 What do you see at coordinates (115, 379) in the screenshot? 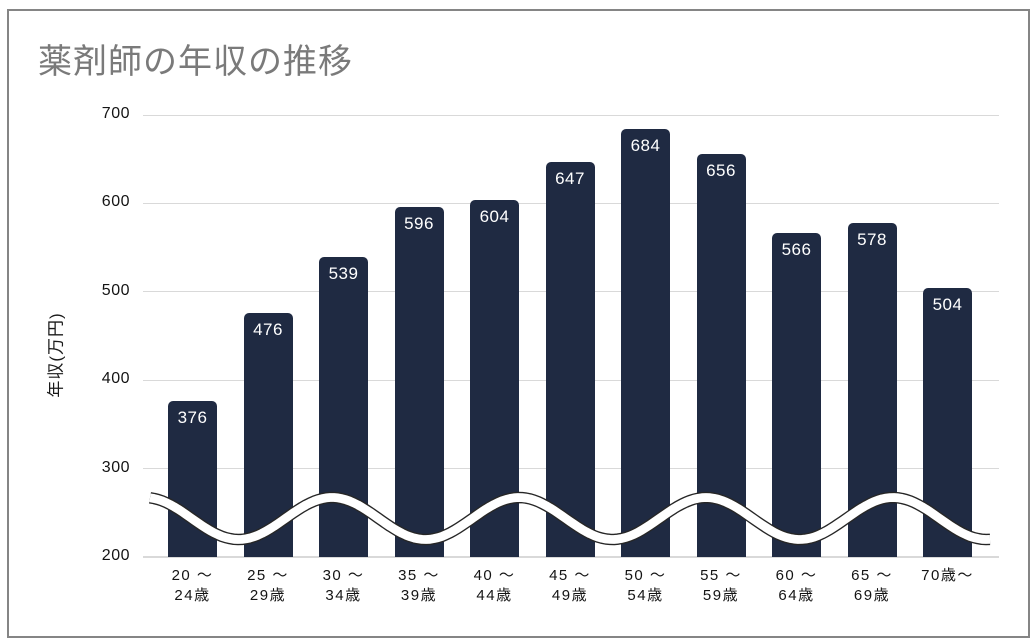
I see `y-tick-label: 400` at bounding box center [115, 379].